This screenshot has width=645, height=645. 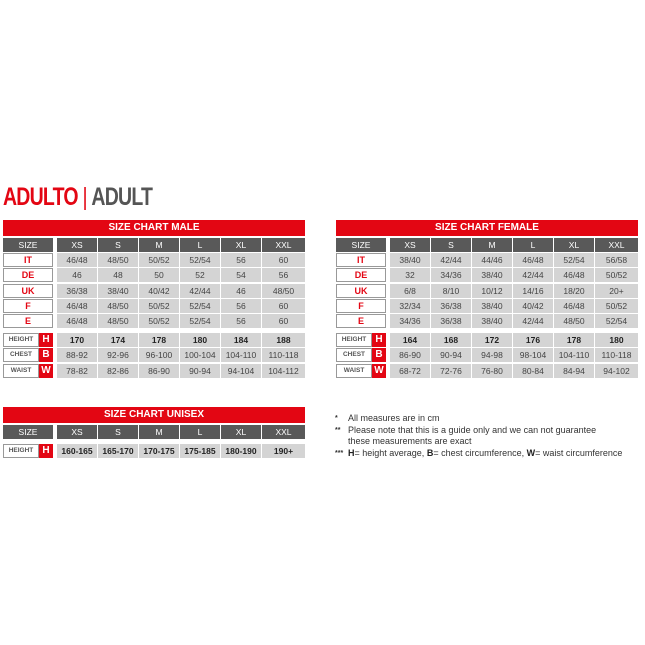 I want to click on note-desc: = height average,, so click(x=390, y=452).